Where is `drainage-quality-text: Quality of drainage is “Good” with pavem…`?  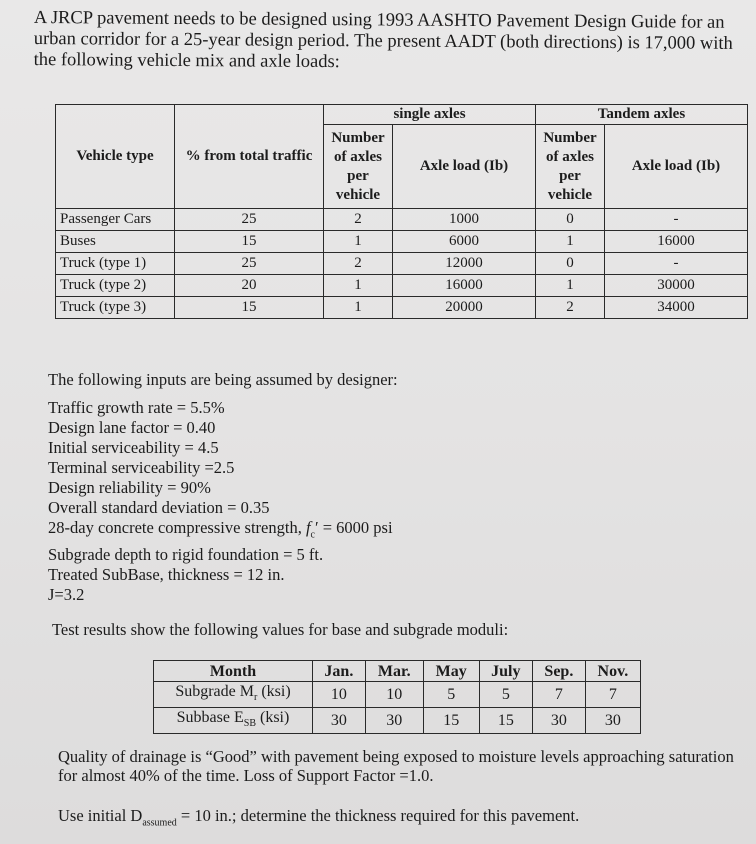
drainage-quality-text: Quality of drainage is “Good” with pavem… is located at coordinates (396, 766).